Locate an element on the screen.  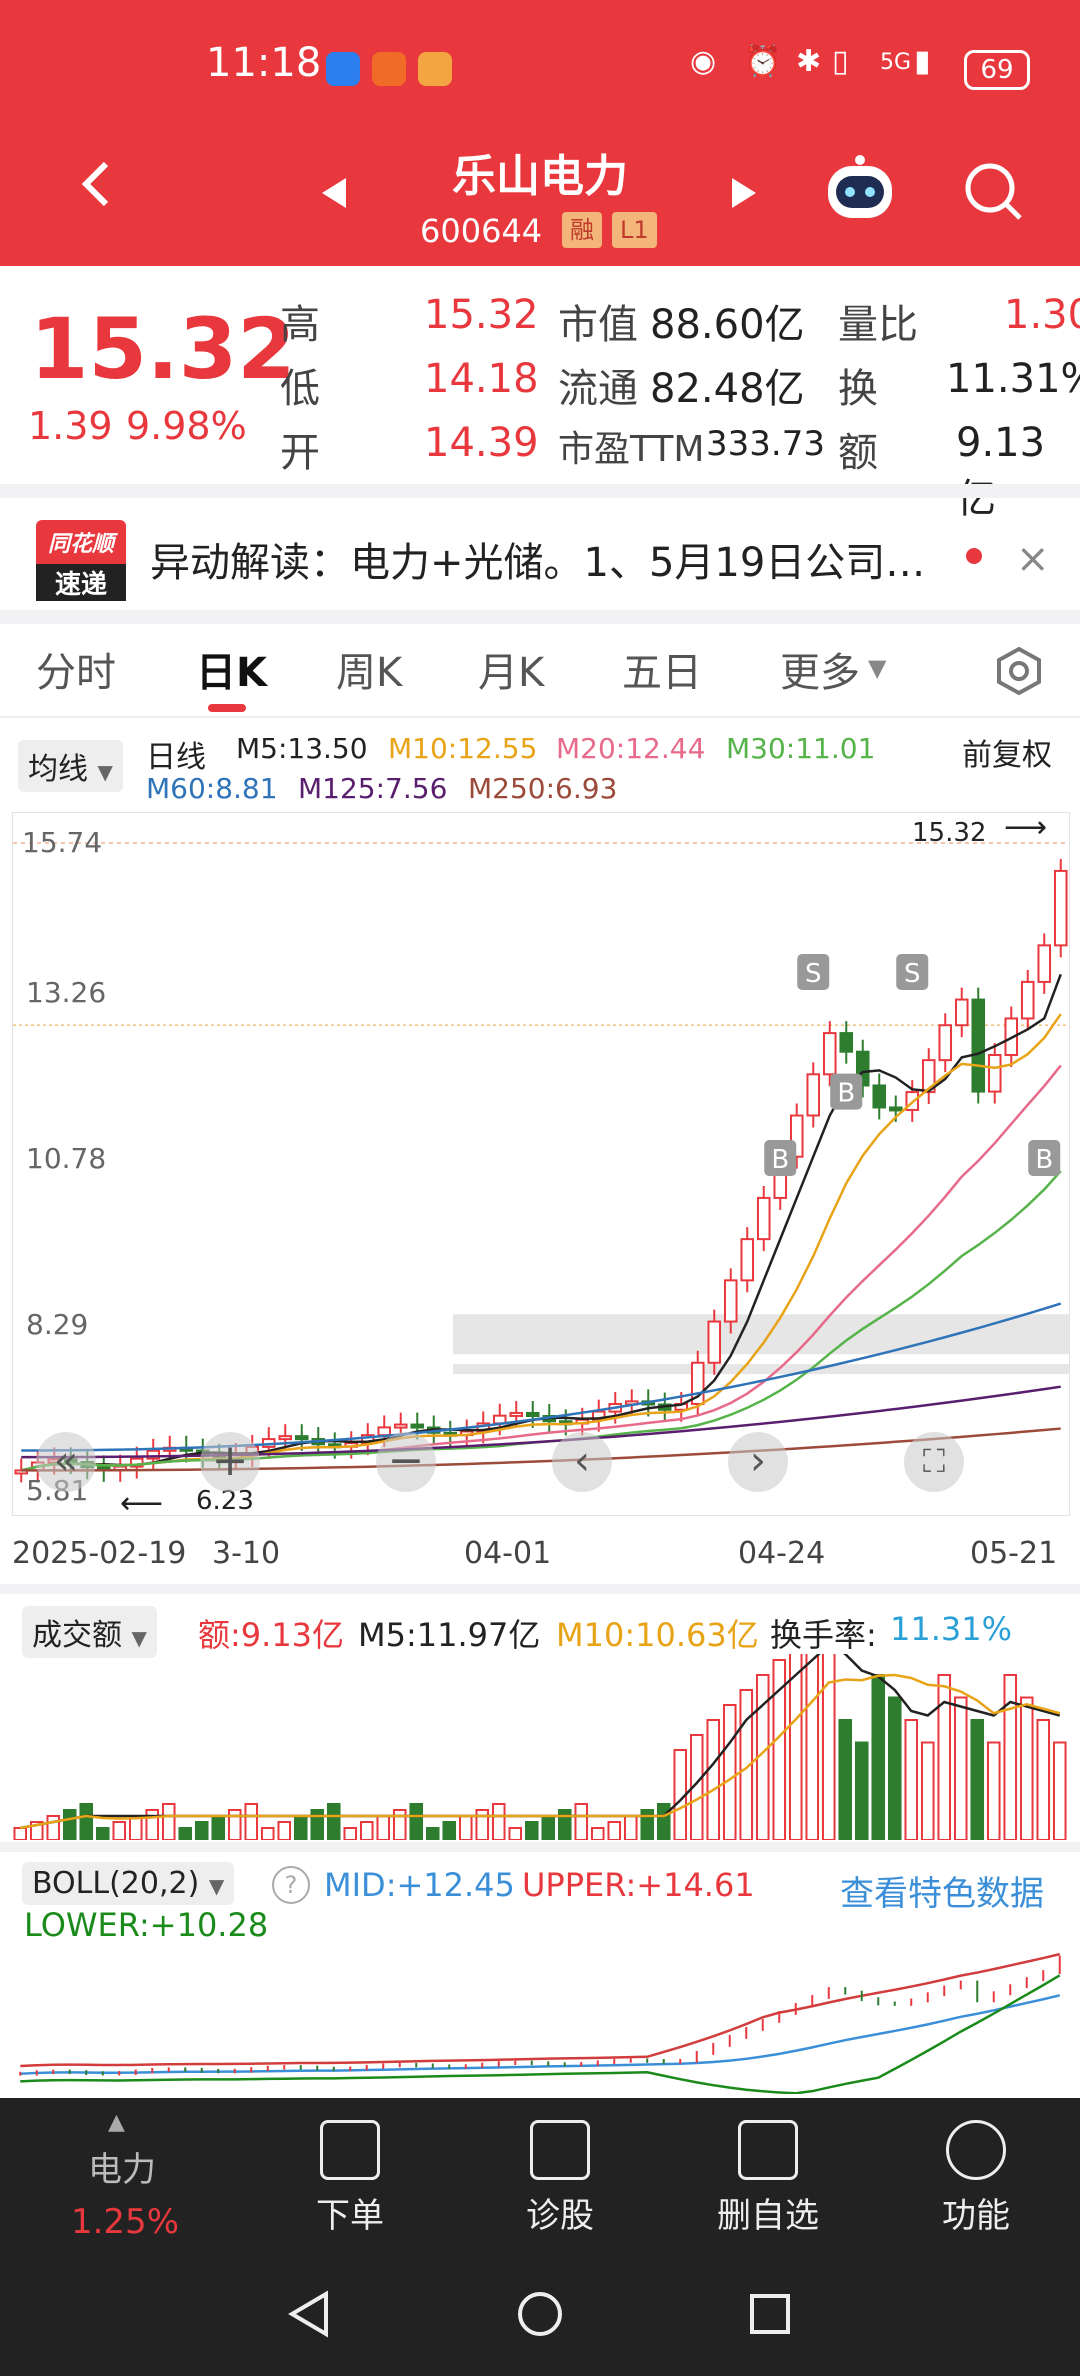
eye-icon: ◉ is located at coordinates (703, 61).